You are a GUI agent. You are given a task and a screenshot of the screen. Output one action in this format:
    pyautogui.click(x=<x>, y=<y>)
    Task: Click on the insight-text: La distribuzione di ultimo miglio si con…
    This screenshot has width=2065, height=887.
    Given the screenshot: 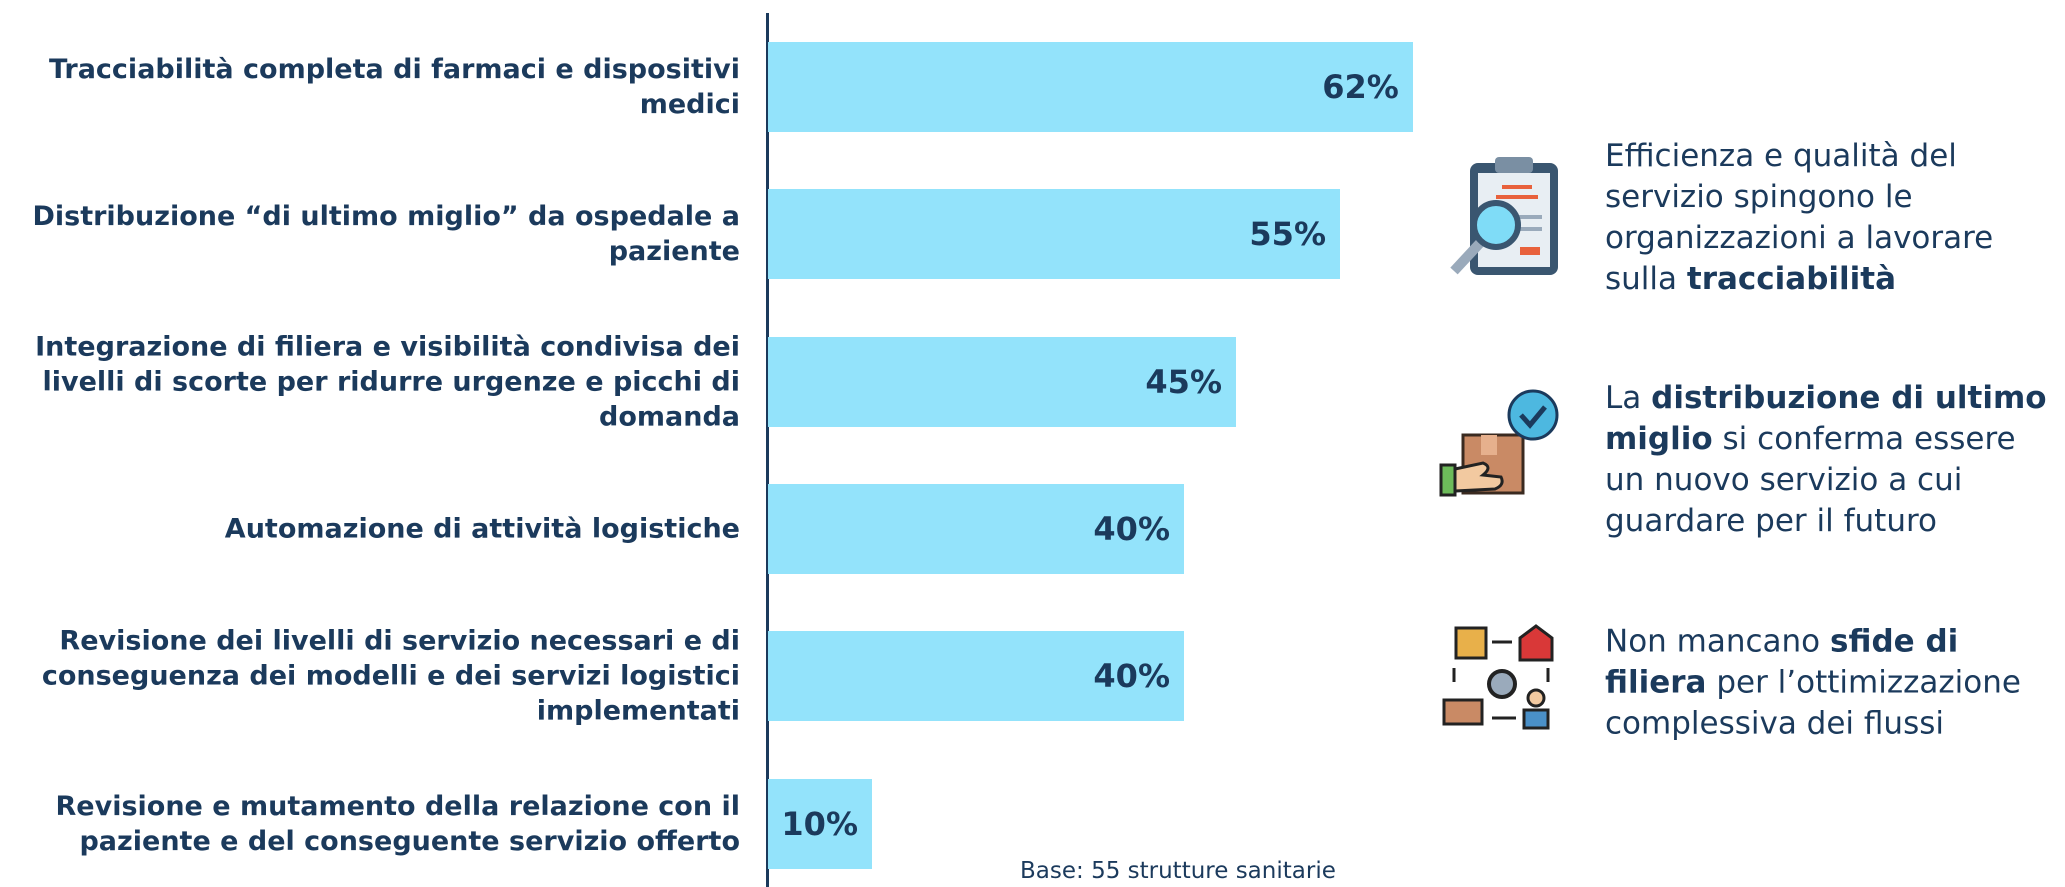 What is the action you would take?
    pyautogui.click(x=1832, y=460)
    